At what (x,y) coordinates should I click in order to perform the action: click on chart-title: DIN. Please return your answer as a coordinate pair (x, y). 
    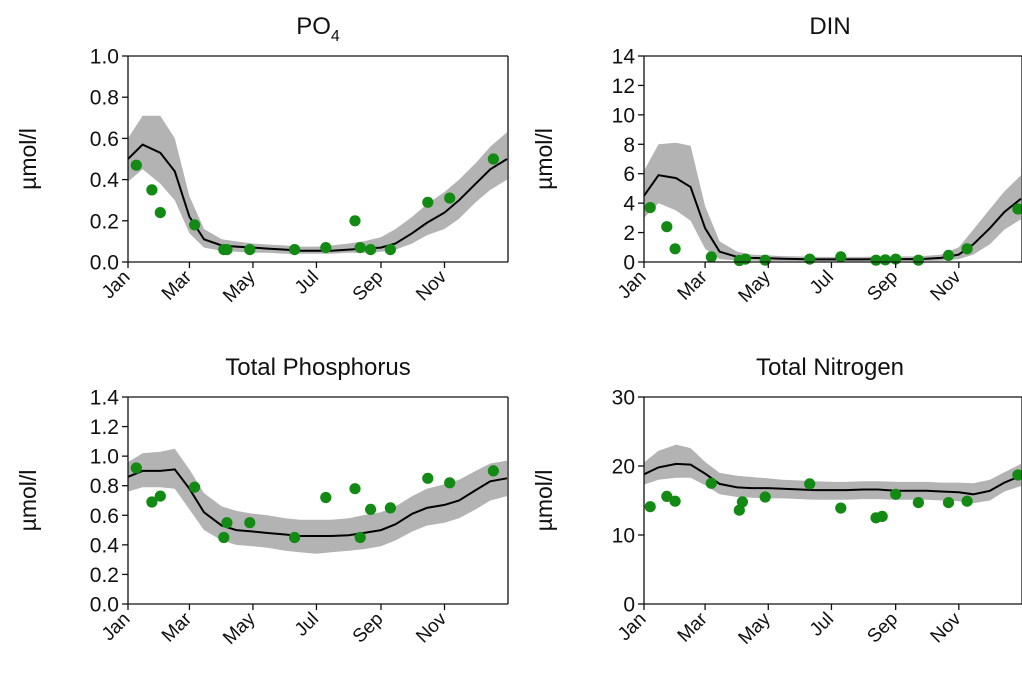
    Looking at the image, I should click on (829, 26).